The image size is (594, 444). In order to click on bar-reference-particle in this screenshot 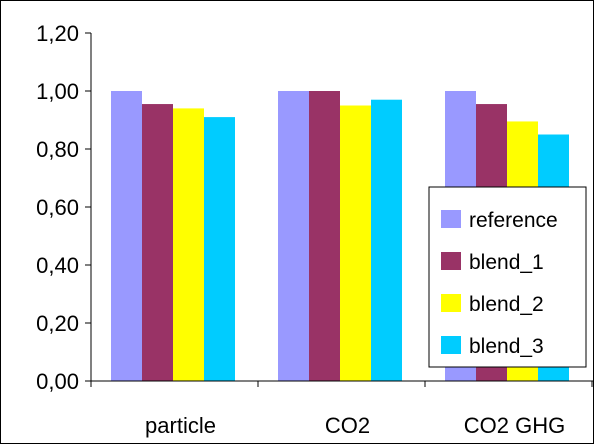, I will do `click(126, 236)`.